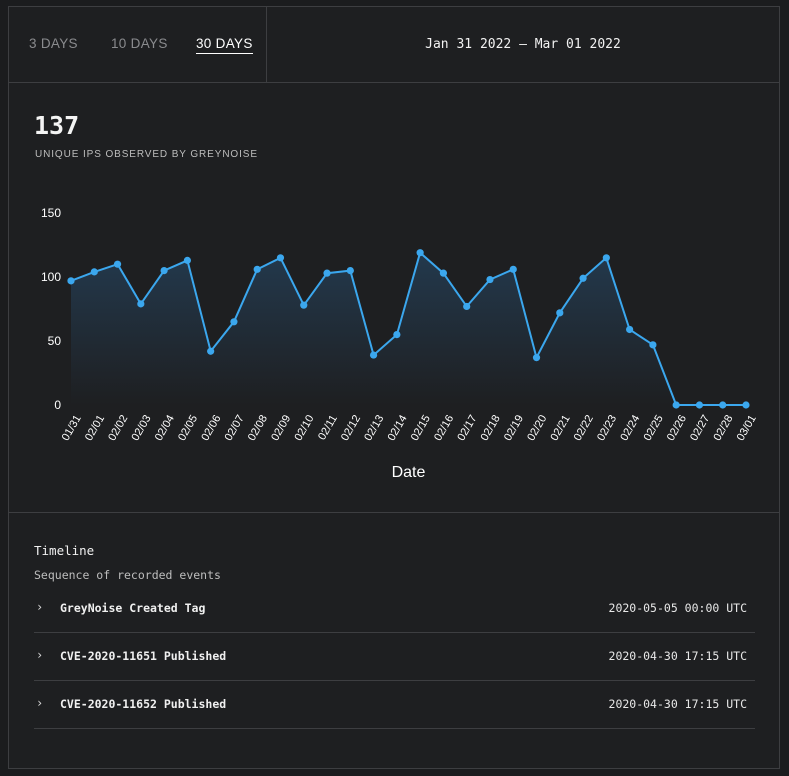  What do you see at coordinates (95, 428) in the screenshot?
I see `x-tick-label: 02/01` at bounding box center [95, 428].